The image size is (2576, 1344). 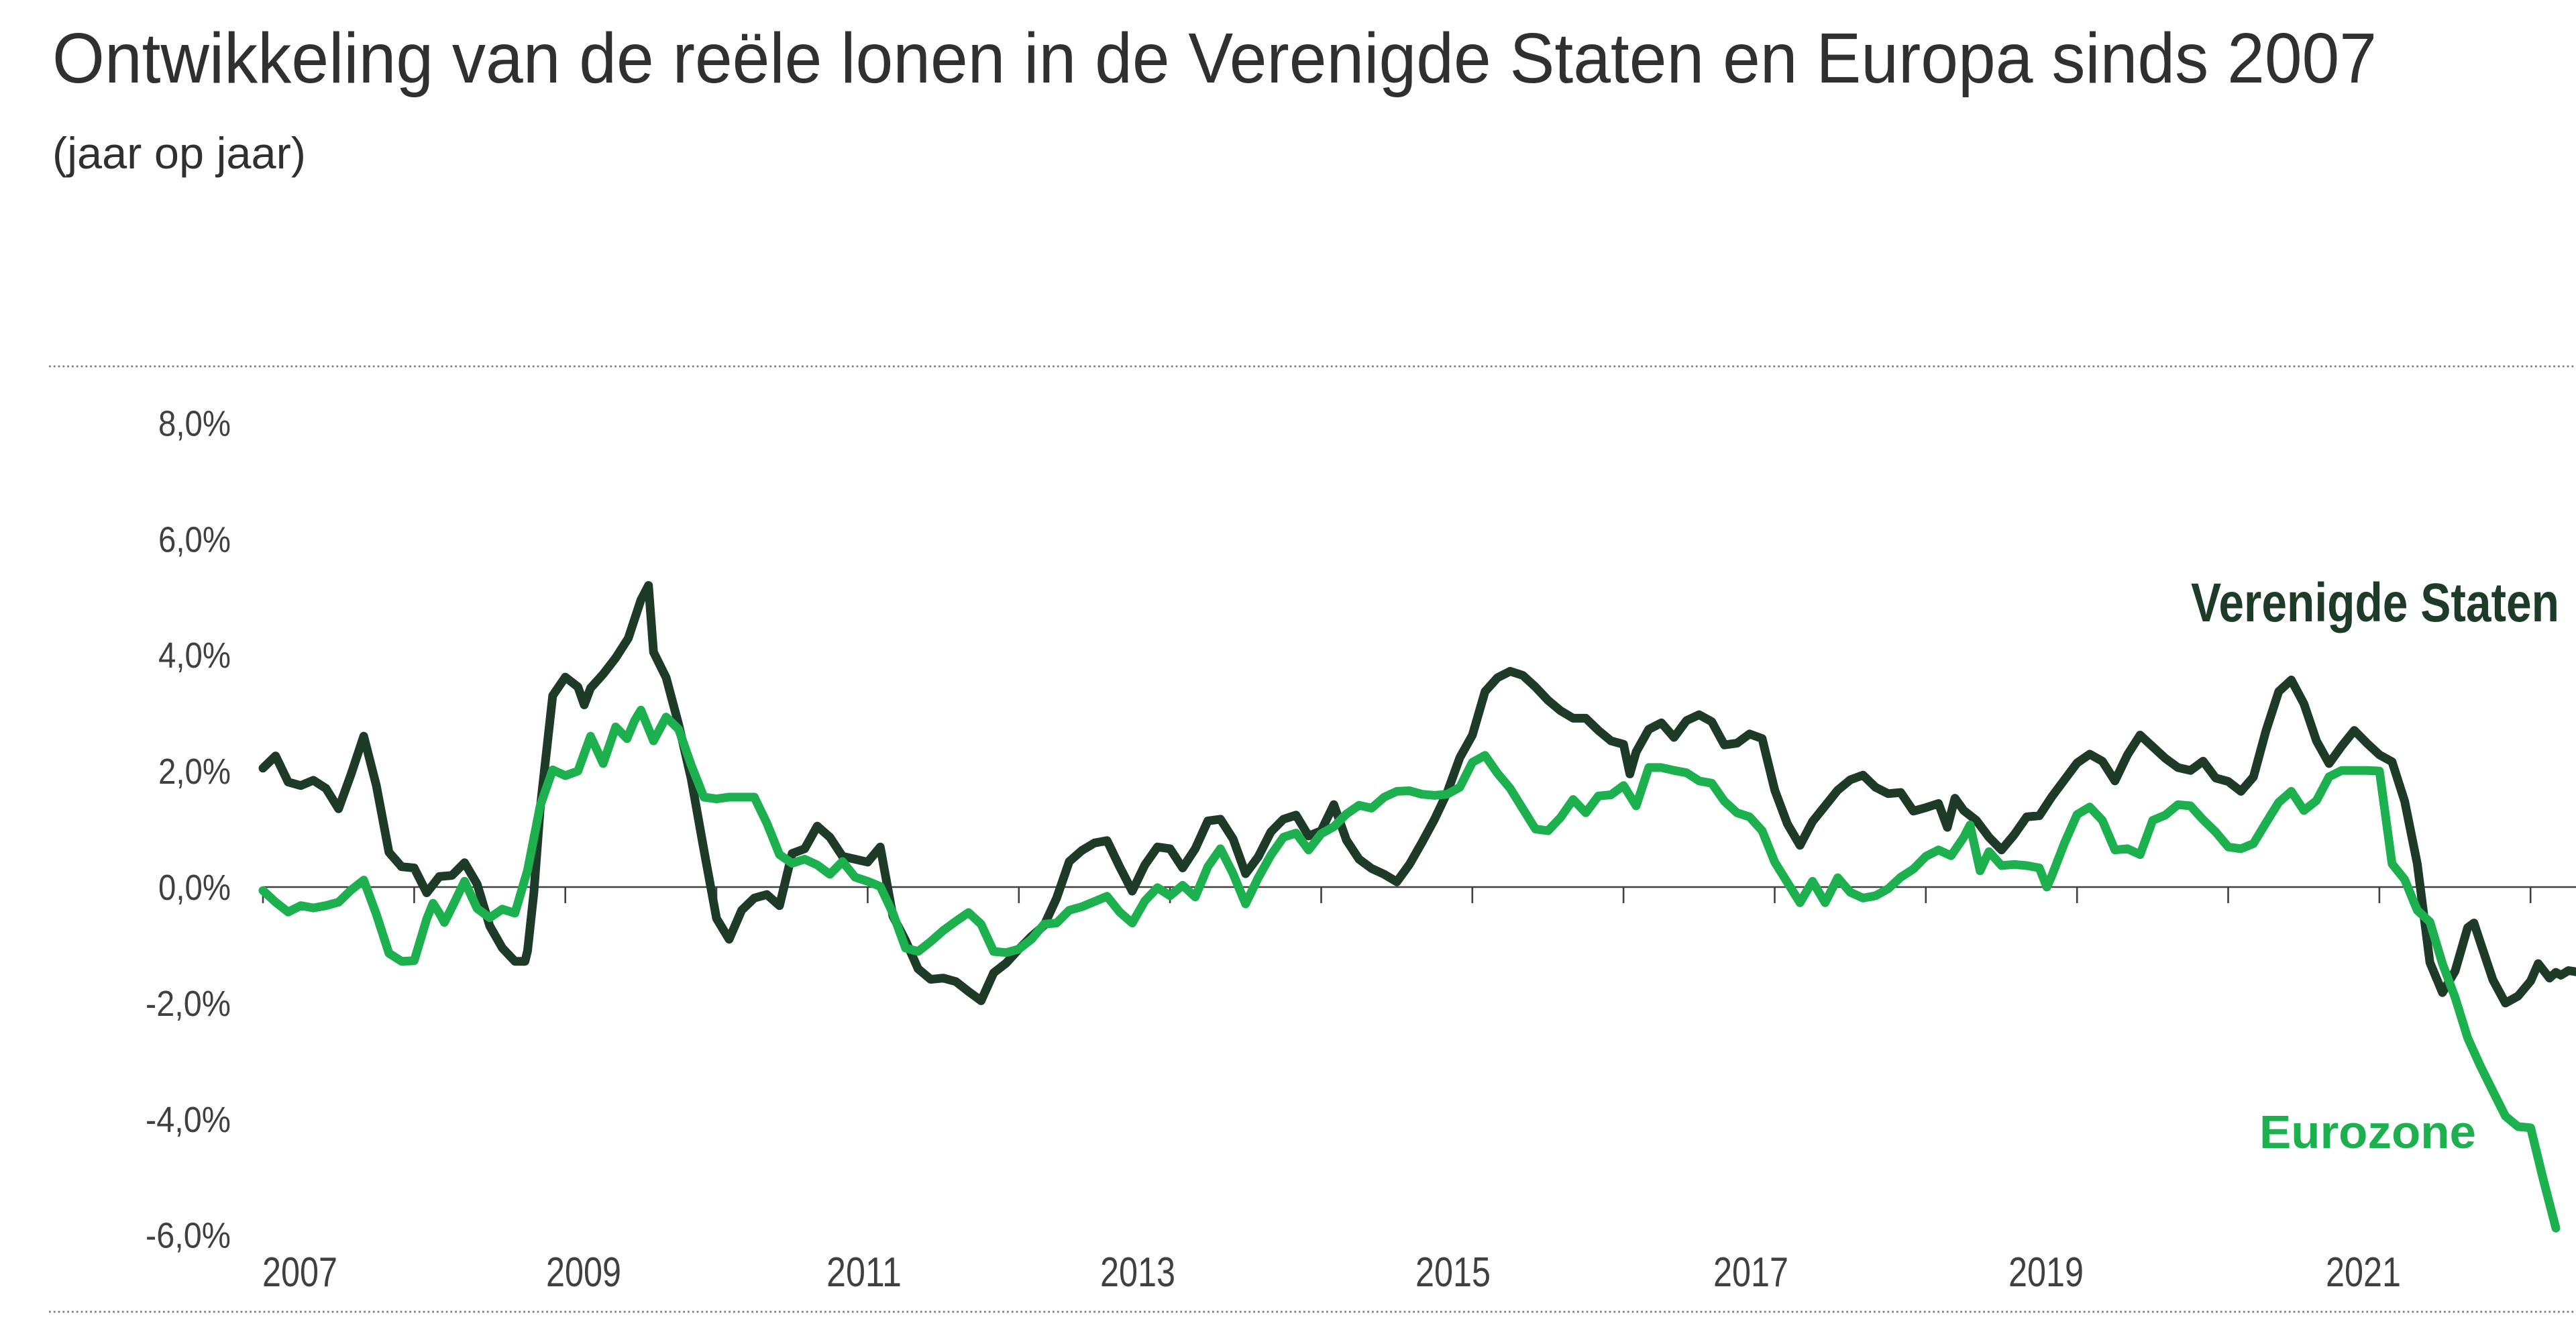 I want to click on svg-text: -2,0%, so click(x=188, y=1004).